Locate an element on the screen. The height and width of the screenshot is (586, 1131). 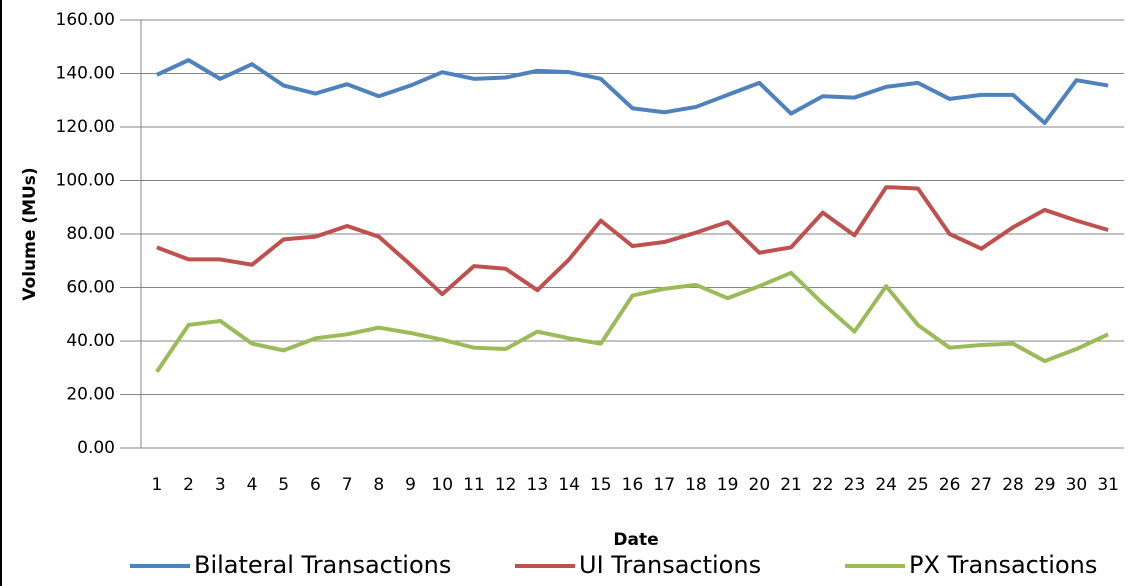
y-tick-label: 140.00 is located at coordinates (85, 74).